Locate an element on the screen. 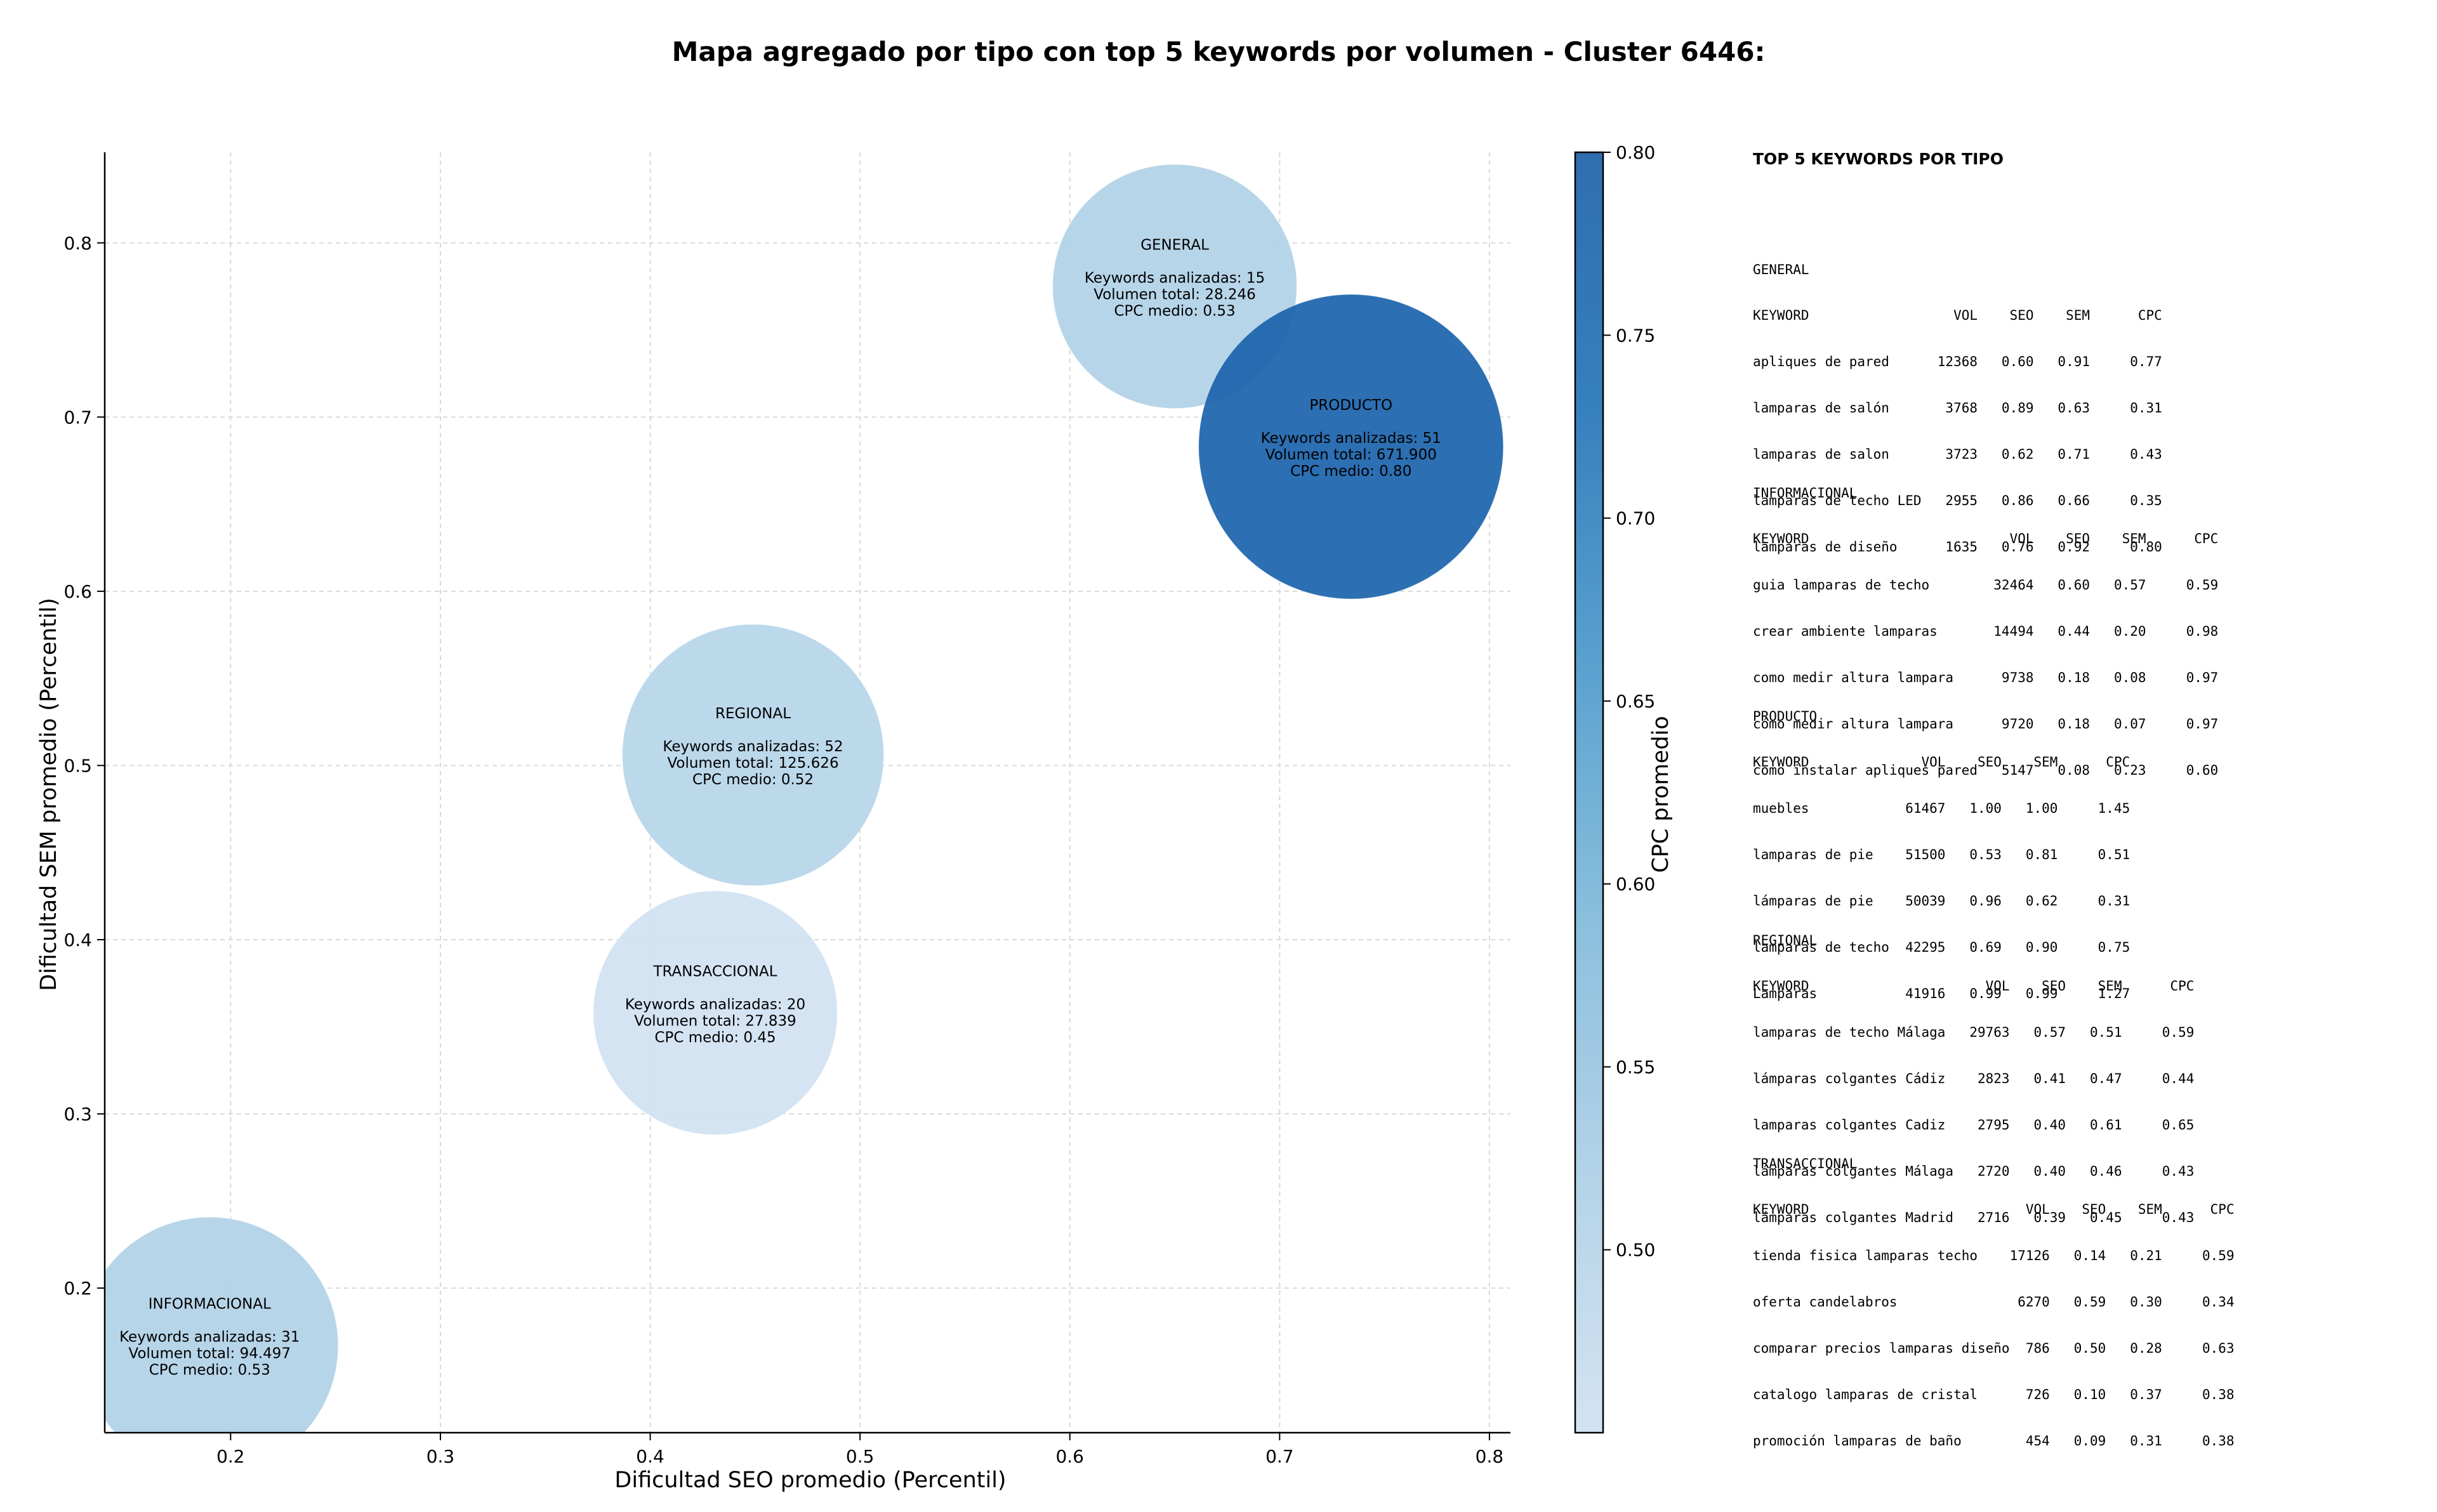 This screenshot has height=1512, width=2437. colorbar: 0.50 0.55 0.60 0.65 0.70 0.75 0.80 is located at coordinates (1614, 788).